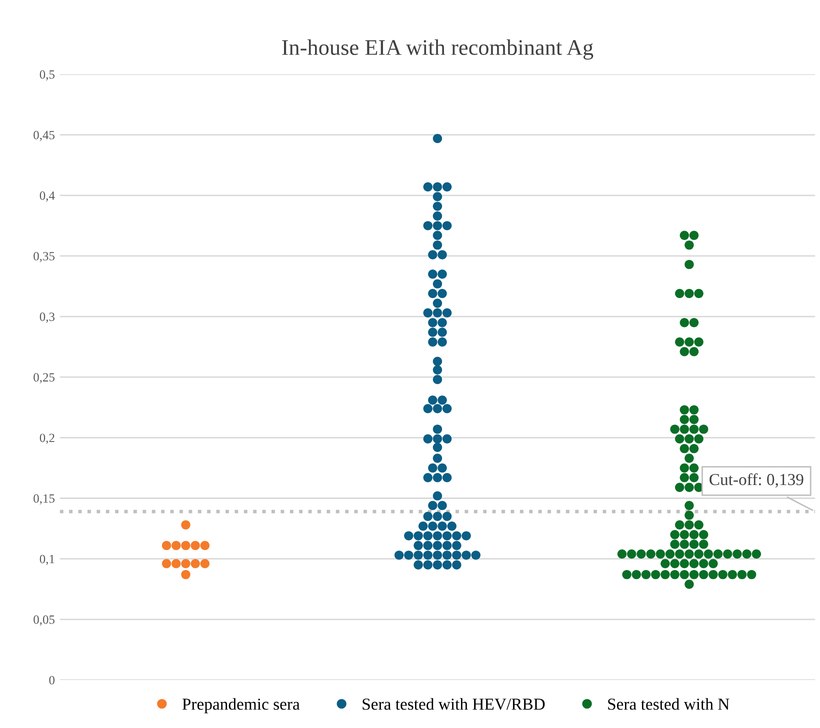 The width and height of the screenshot is (820, 728). What do you see at coordinates (47, 75) in the screenshot?
I see `y-tick-label: 0,5` at bounding box center [47, 75].